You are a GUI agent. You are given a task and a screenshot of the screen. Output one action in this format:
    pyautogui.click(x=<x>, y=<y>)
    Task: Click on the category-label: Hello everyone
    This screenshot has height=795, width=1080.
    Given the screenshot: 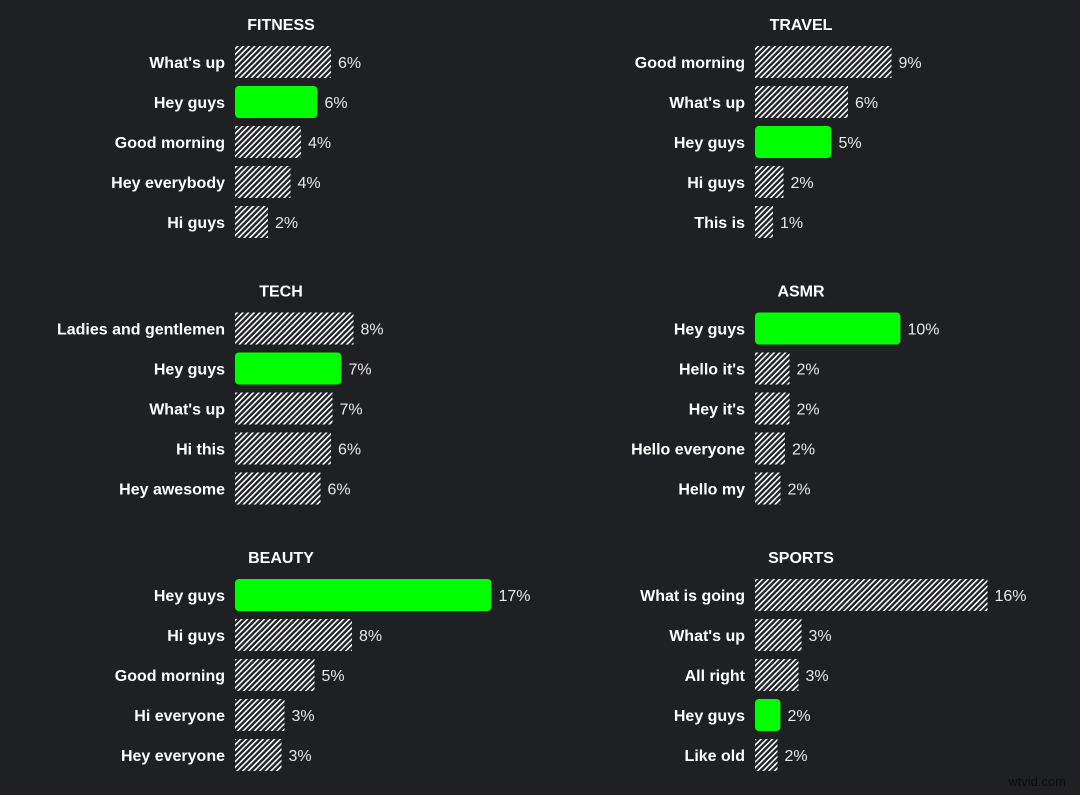 What is the action you would take?
    pyautogui.click(x=688, y=450)
    